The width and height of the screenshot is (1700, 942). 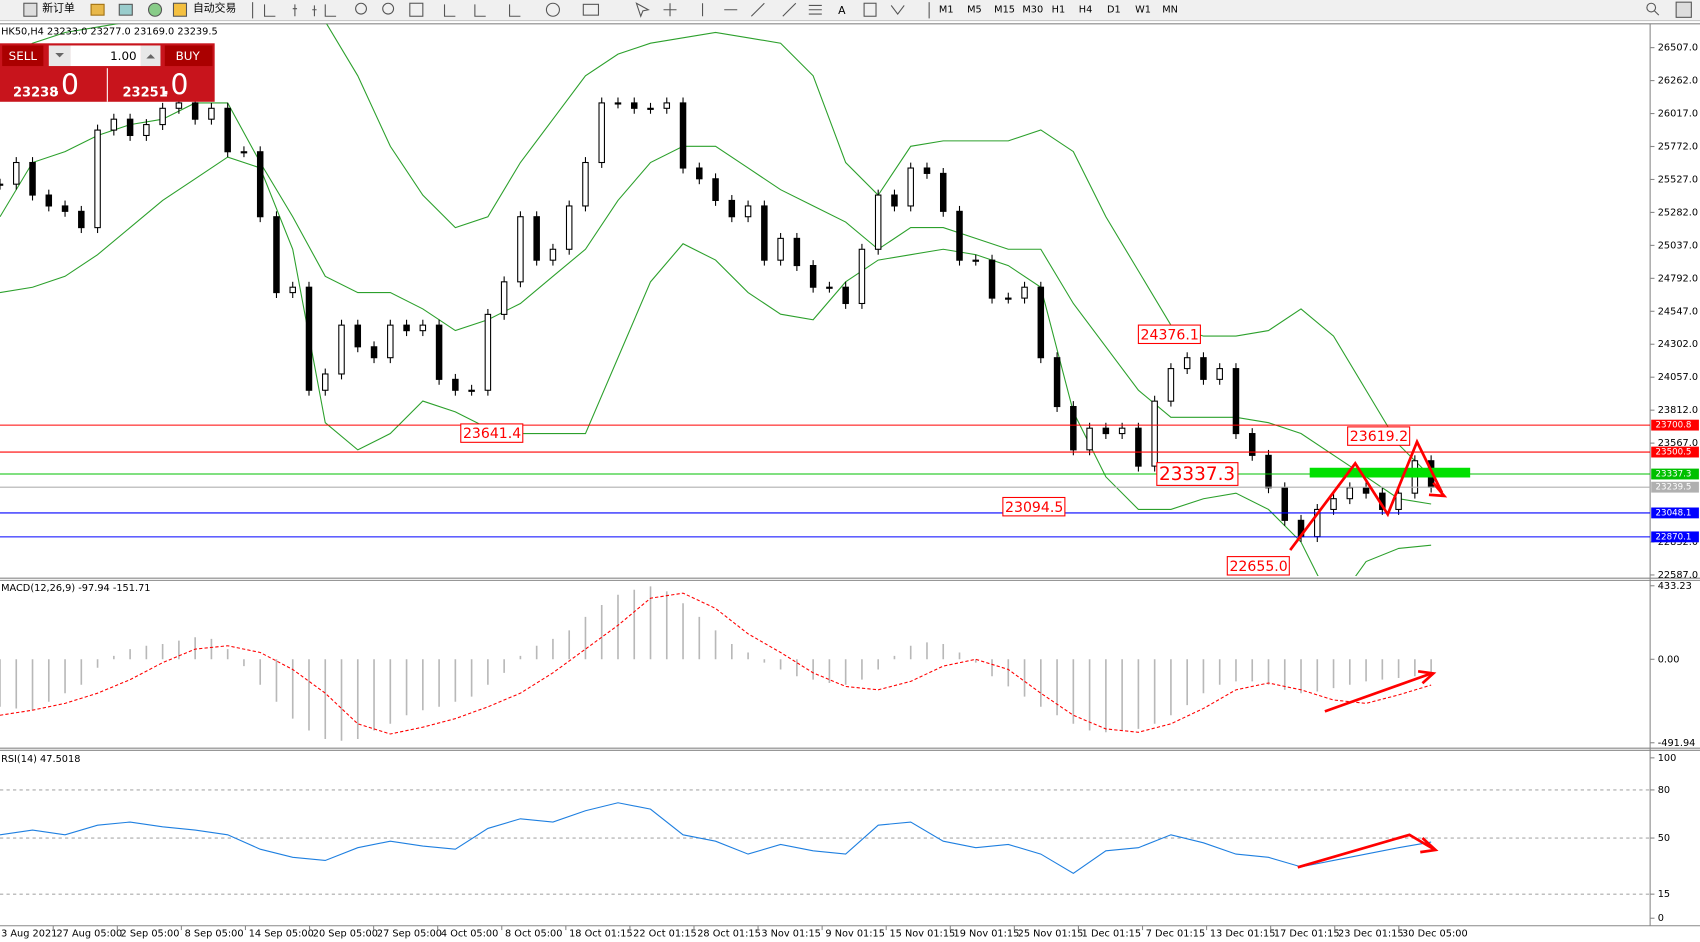 I want to click on bid-price: 23238, so click(x=35, y=93).